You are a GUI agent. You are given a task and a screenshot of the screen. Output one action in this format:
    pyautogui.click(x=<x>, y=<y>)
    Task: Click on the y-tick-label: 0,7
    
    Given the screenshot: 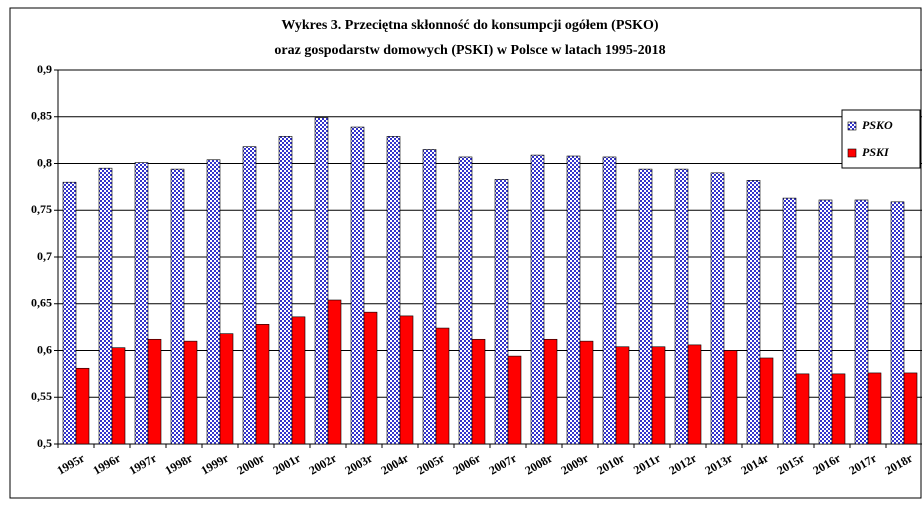 What is the action you would take?
    pyautogui.click(x=44, y=256)
    